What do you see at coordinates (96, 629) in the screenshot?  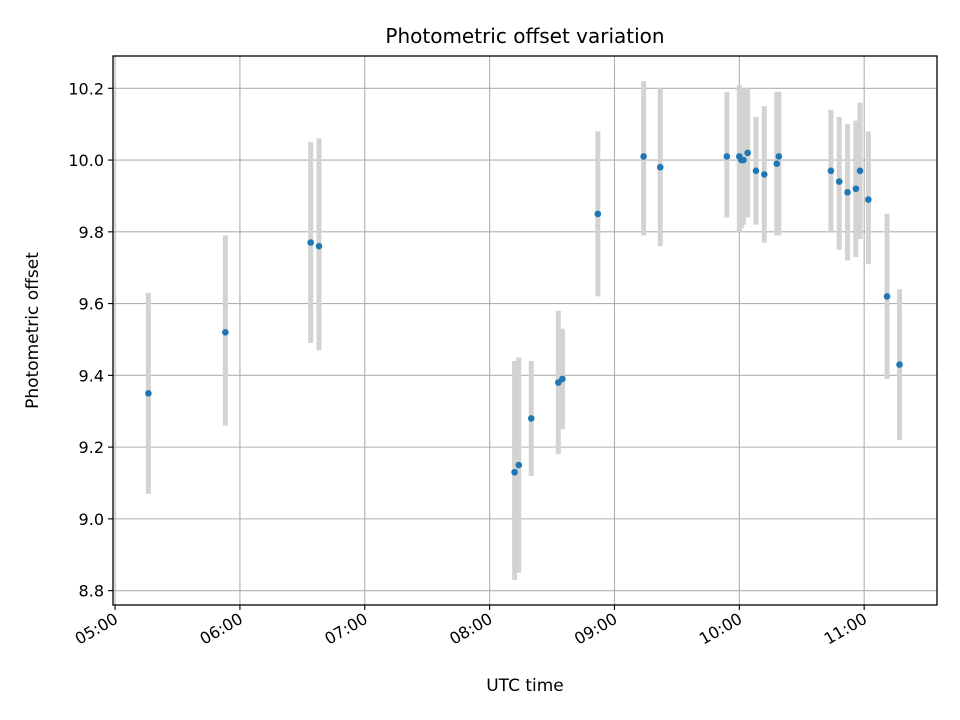 I see `x-tick-label: 05:00` at bounding box center [96, 629].